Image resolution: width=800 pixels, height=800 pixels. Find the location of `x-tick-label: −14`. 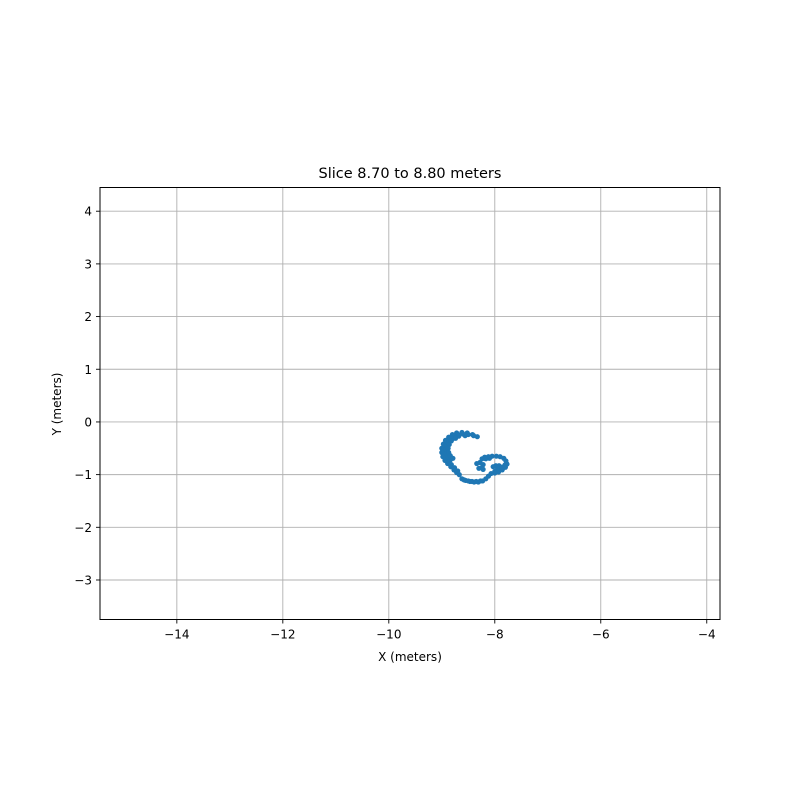

x-tick-label: −14 is located at coordinates (176, 635).